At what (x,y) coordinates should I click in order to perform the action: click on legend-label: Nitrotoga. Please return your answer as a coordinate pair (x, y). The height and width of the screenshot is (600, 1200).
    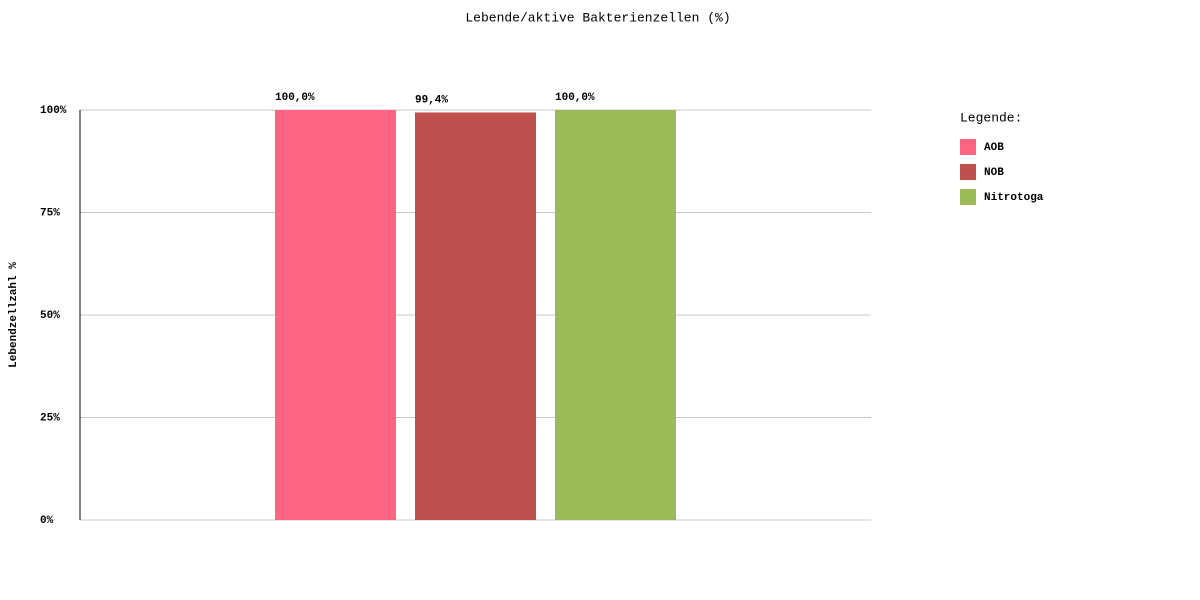
    Looking at the image, I should click on (1014, 198).